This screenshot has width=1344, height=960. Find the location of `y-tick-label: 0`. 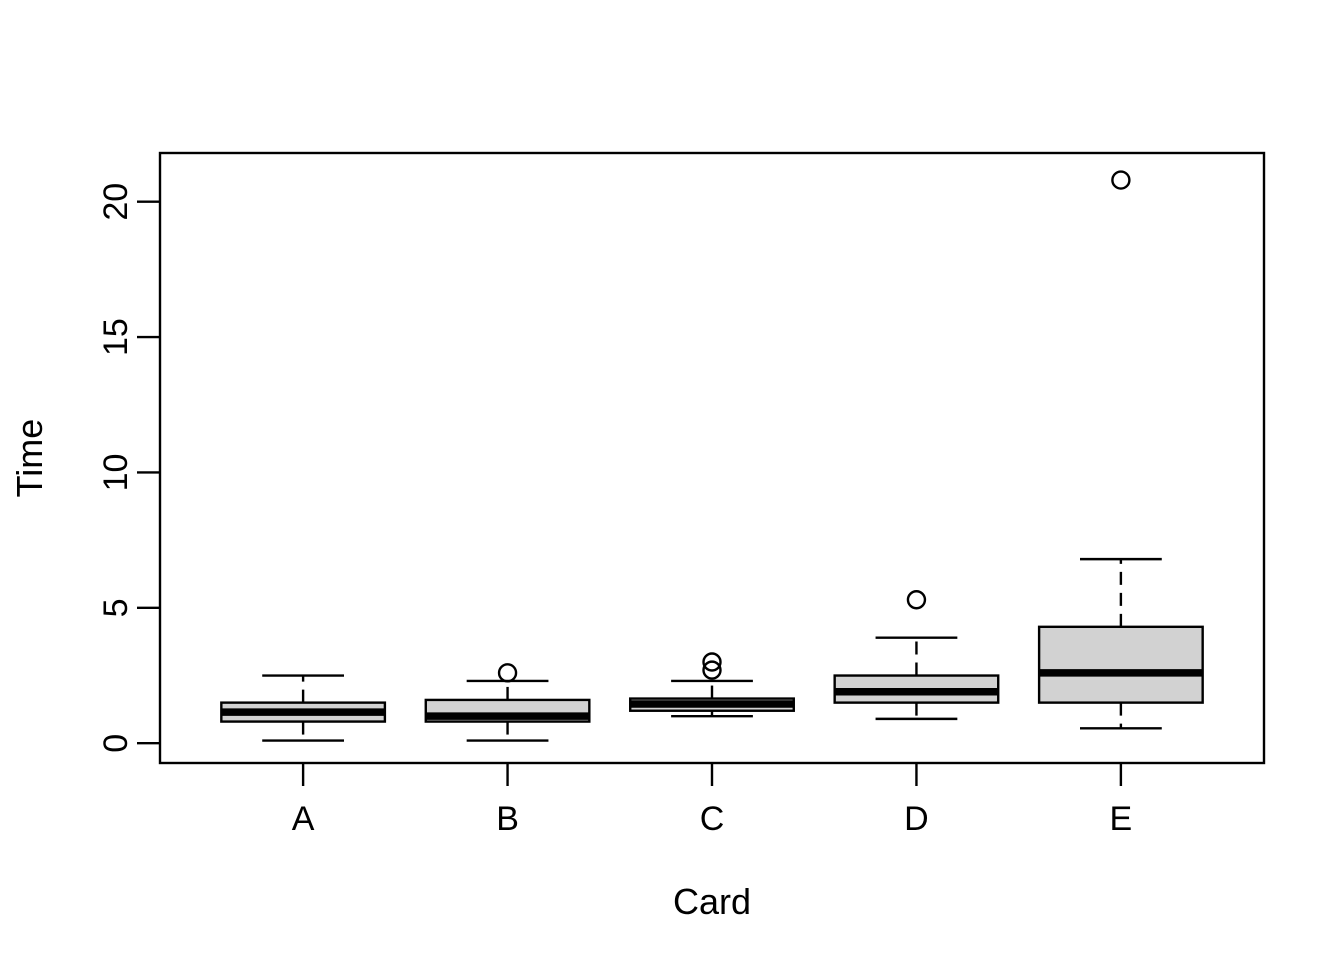

y-tick-label: 0 is located at coordinates (116, 743).